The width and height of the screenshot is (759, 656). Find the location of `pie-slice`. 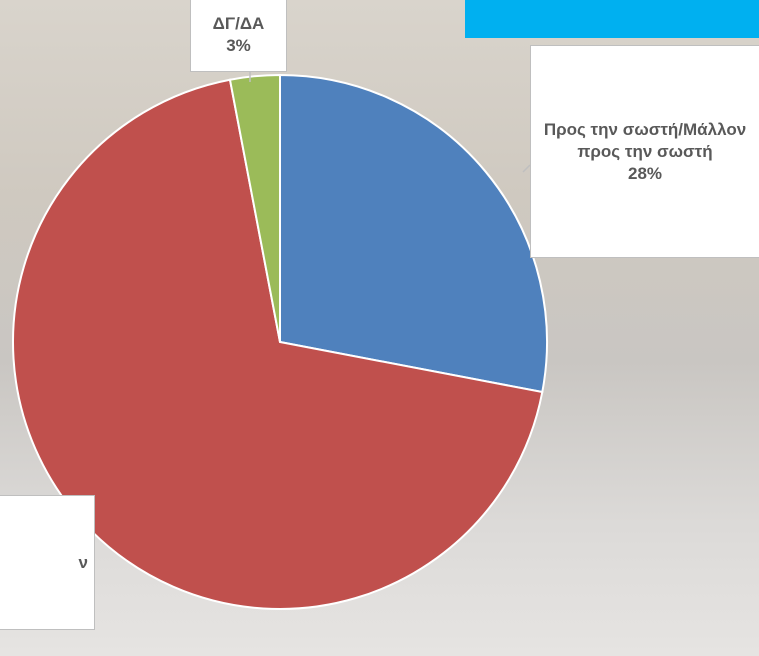

pie-slice is located at coordinates (254, 208).